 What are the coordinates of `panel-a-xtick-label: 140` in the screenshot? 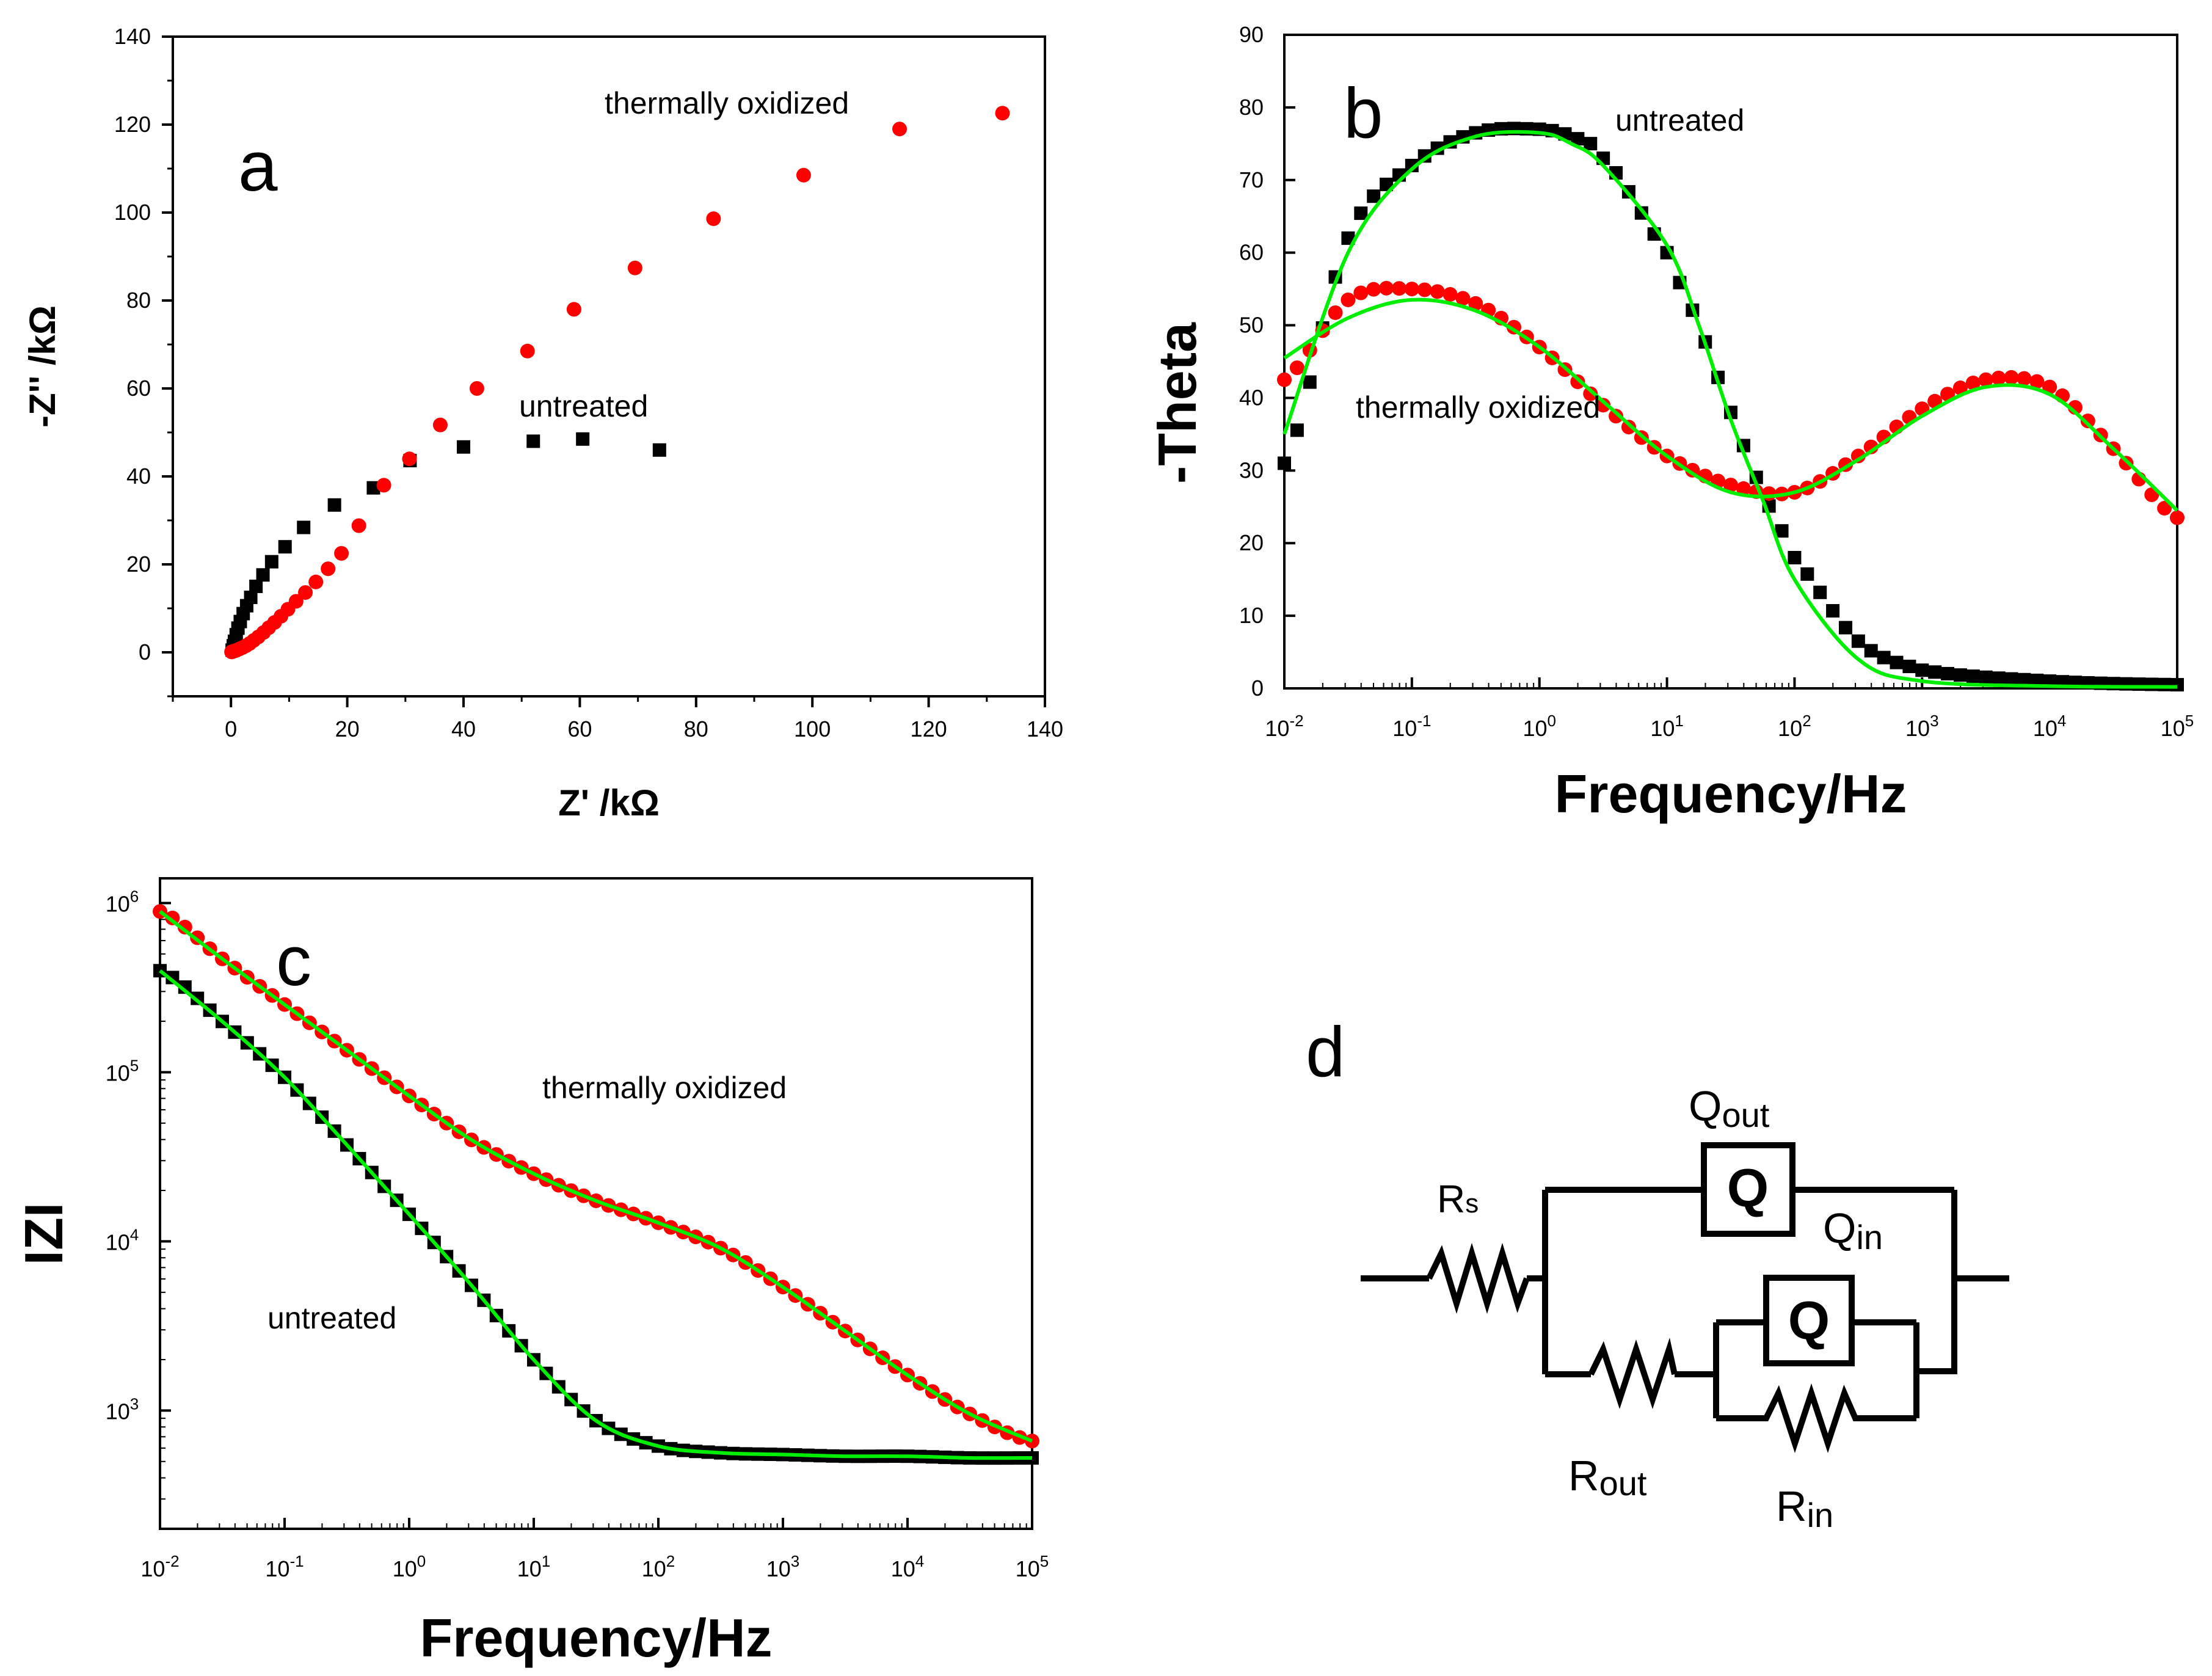 It's located at (1045, 728).